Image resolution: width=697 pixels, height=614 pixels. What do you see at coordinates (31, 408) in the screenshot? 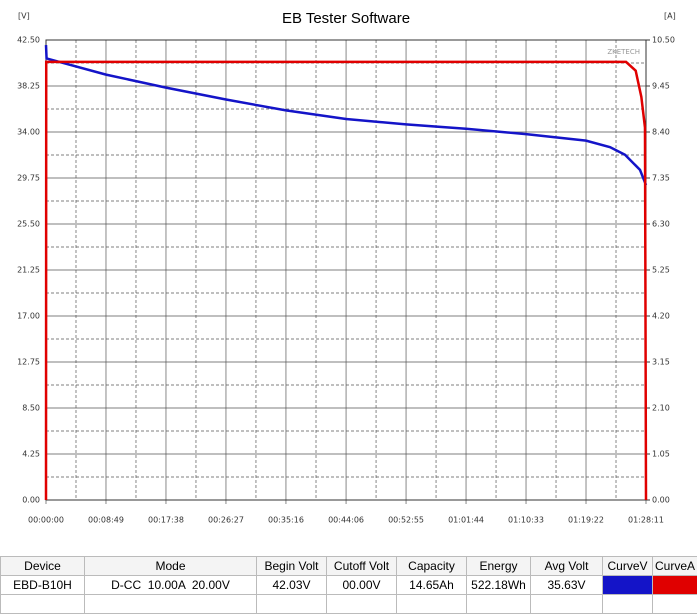
I see `y-tick-label: 8.50` at bounding box center [31, 408].